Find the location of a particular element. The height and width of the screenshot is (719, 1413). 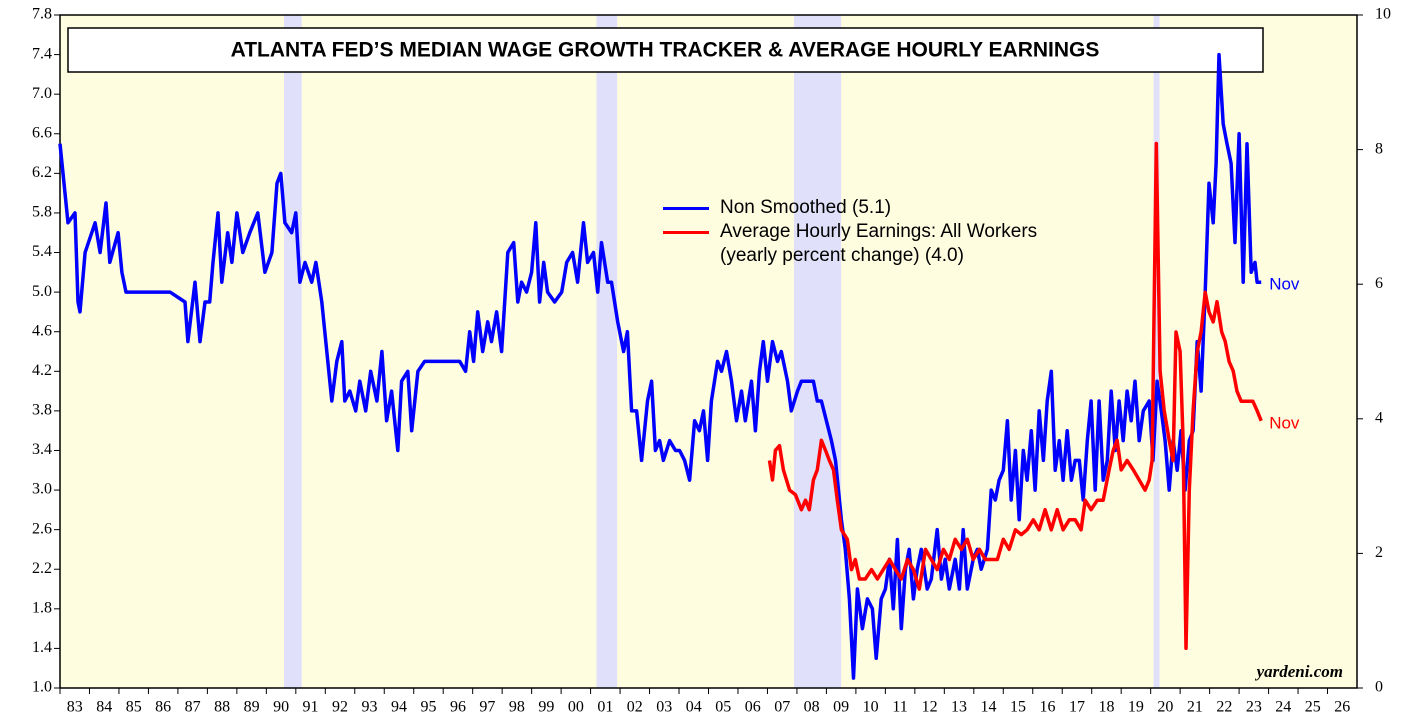

y-tick-label: 7.0 is located at coordinates (42, 93).